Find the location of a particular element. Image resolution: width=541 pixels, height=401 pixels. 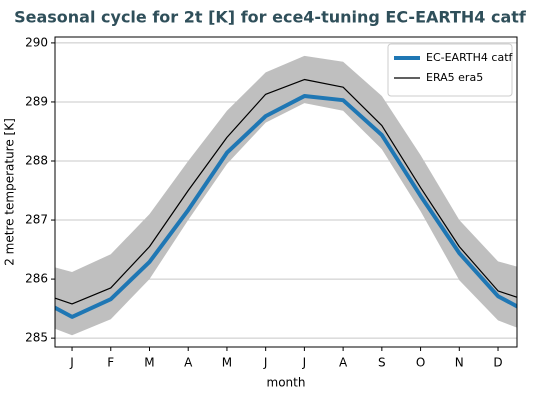

legend-label: EC-EARTH4 catf is located at coordinates (470, 57).